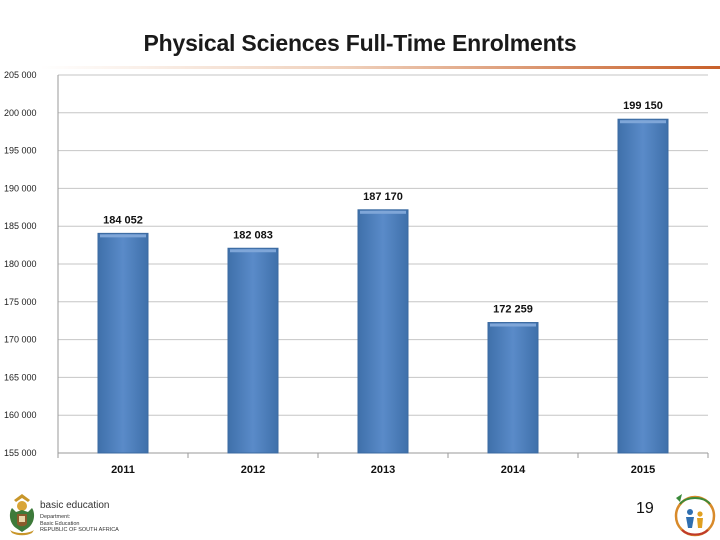  Describe the element at coordinates (22, 515) in the screenshot. I see `coat-of-arms-logo` at that location.